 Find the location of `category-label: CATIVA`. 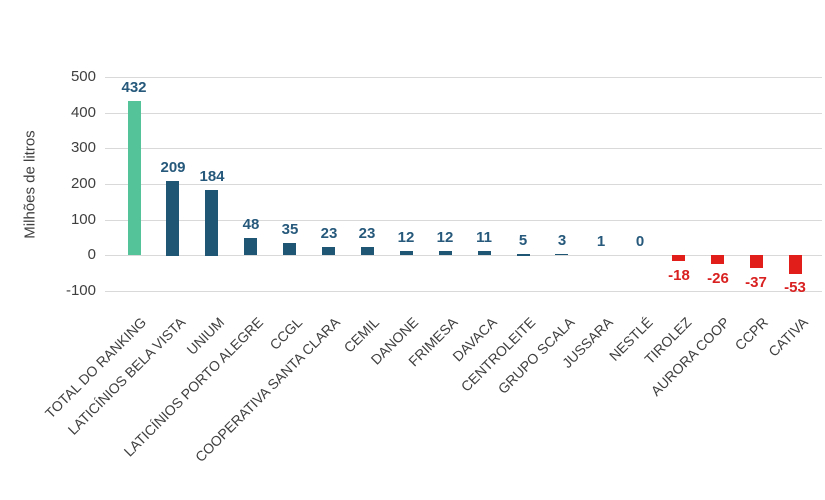

category-label: CATIVA is located at coordinates (787, 337).